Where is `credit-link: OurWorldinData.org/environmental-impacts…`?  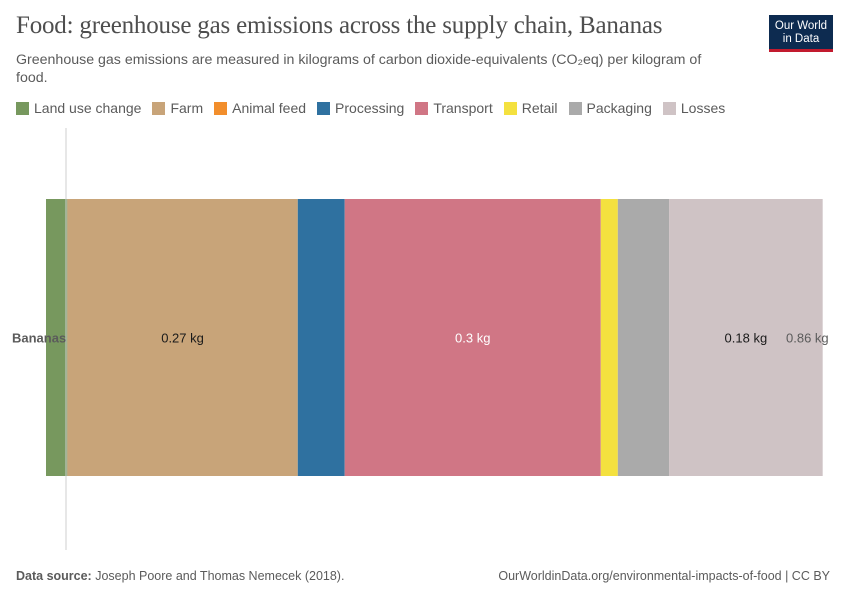 credit-link: OurWorldinData.org/environmental-impacts… is located at coordinates (664, 576).